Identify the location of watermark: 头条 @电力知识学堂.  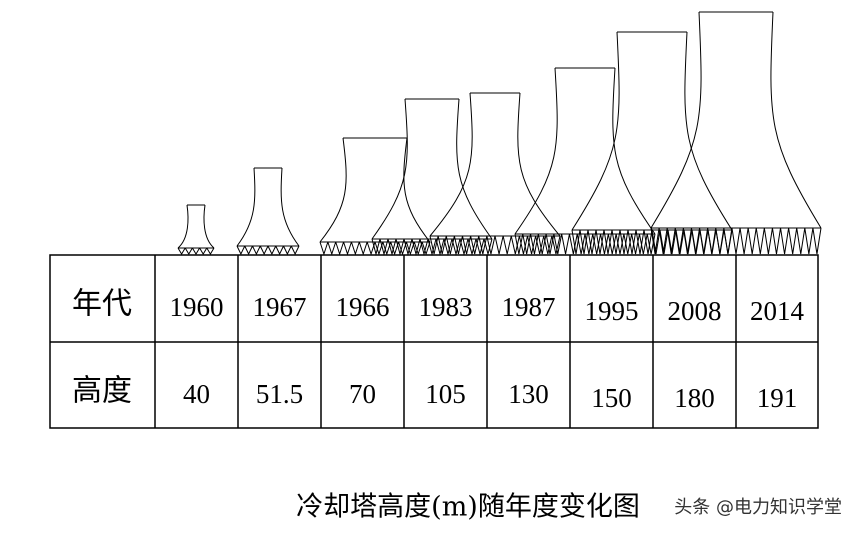
(758, 507).